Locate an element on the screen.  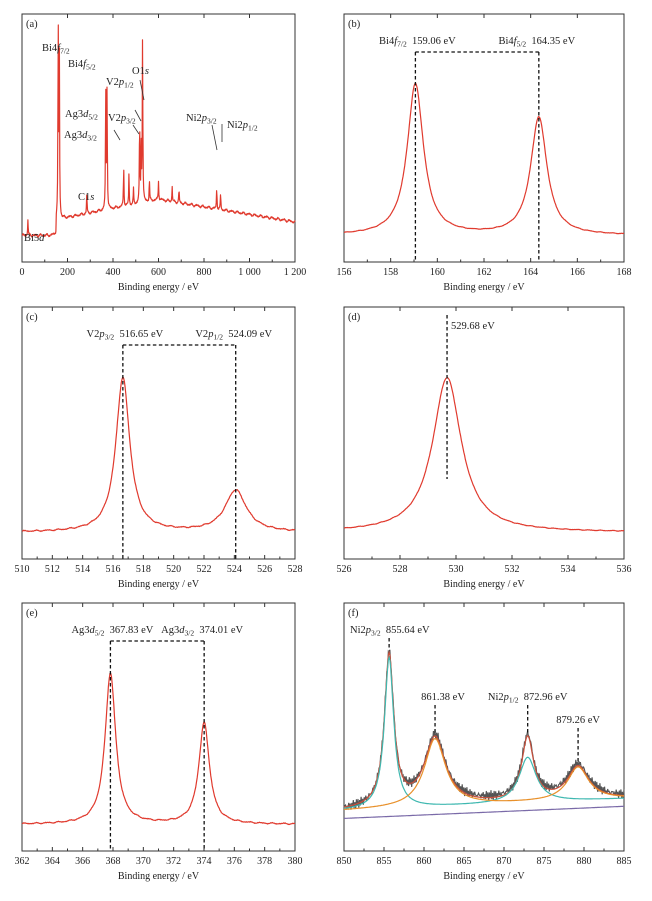
panel-label: (a) is located at coordinates (32, 24).